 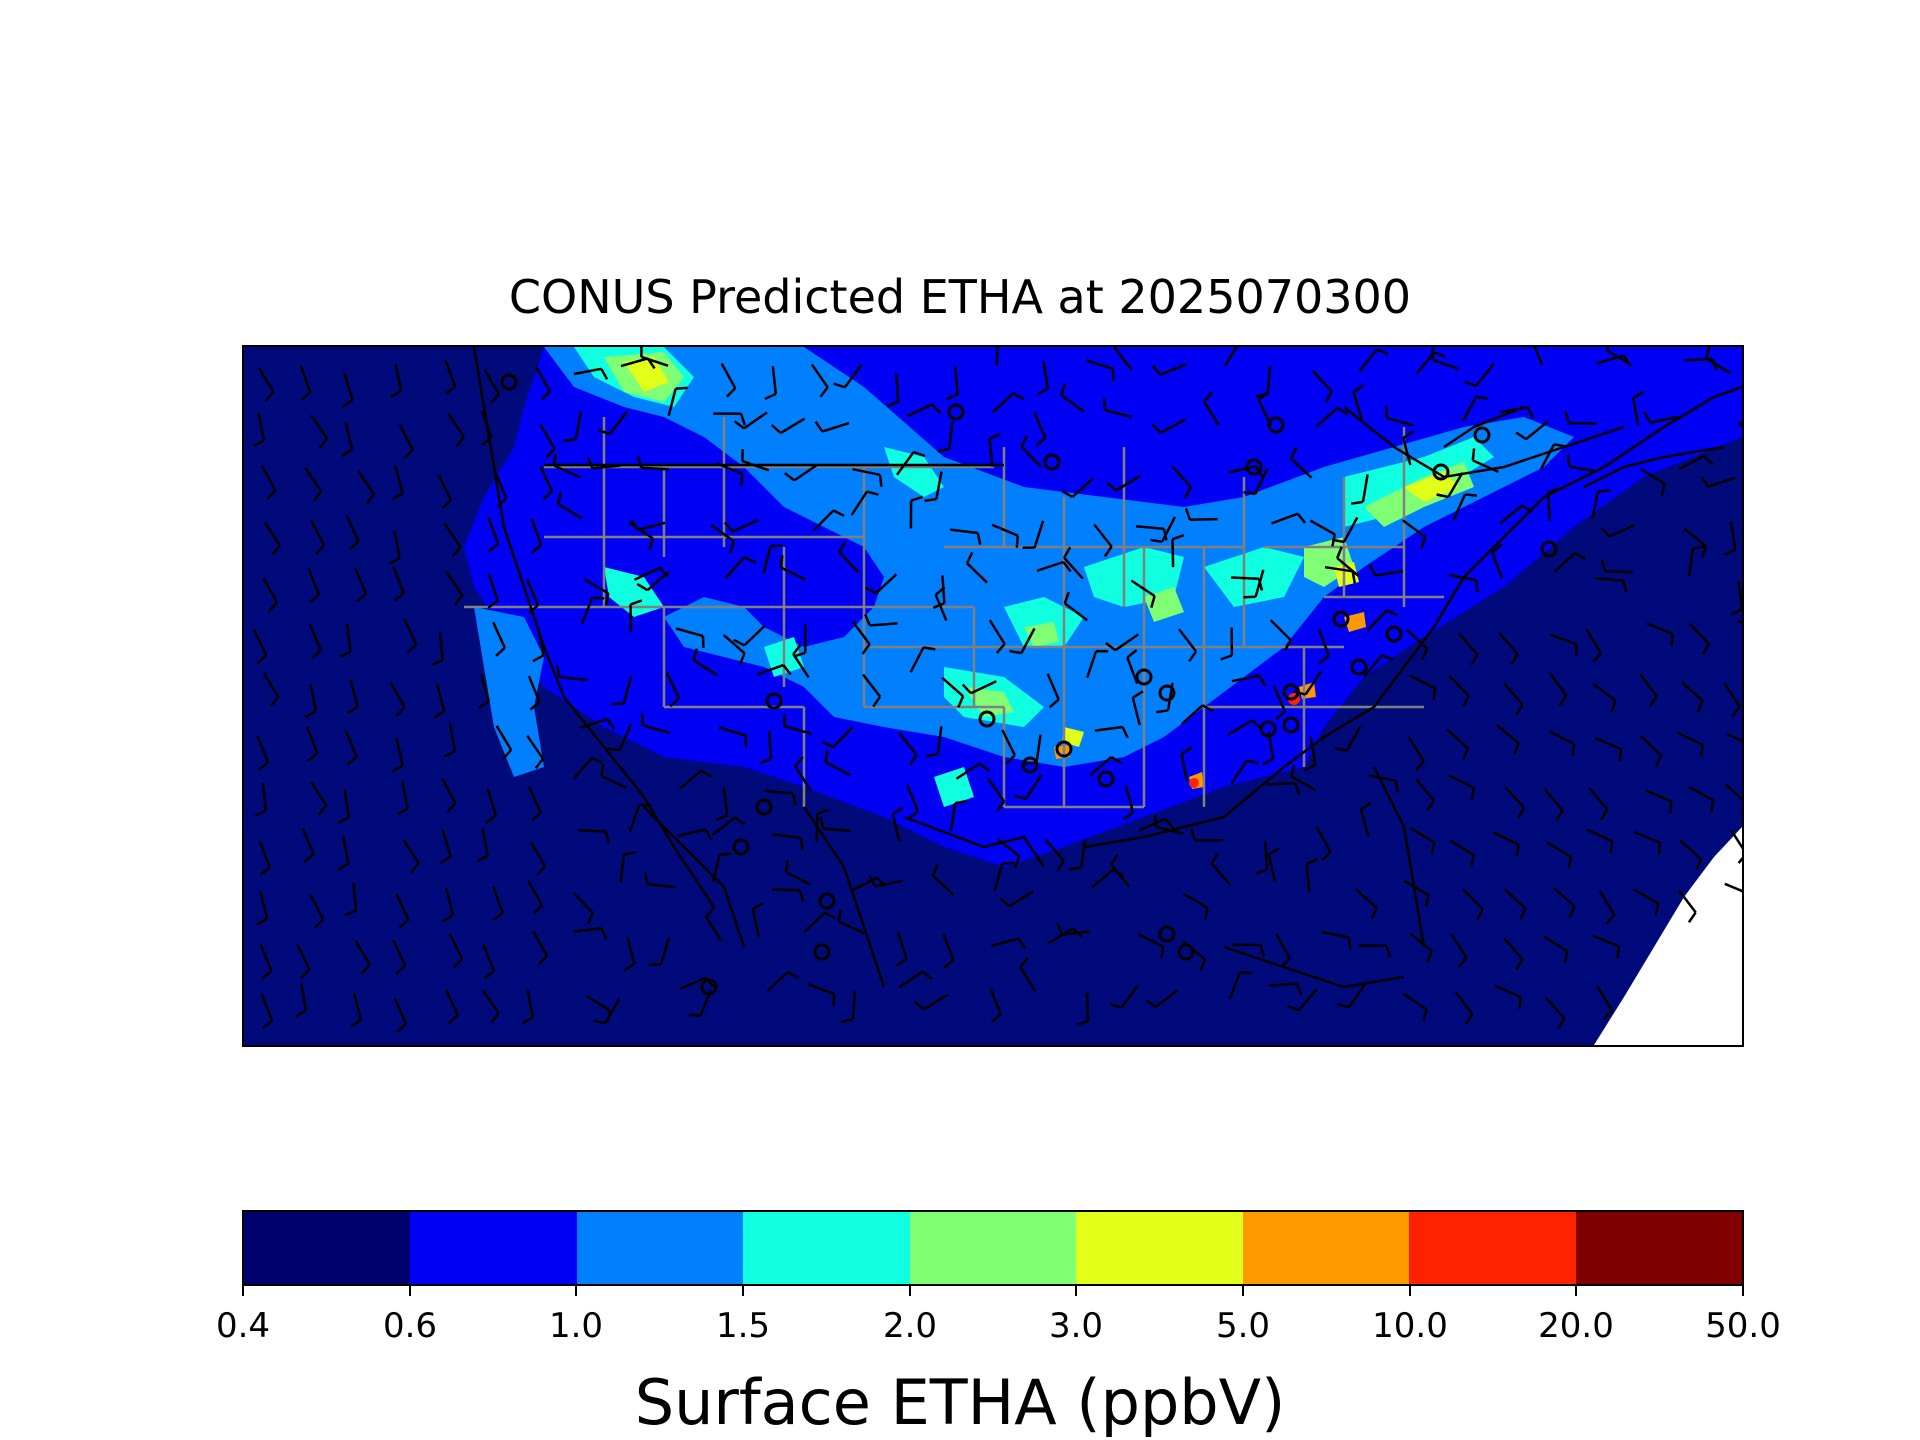 What do you see at coordinates (509, 692) in the screenshot?
I see `region-1.0-1.5-west` at bounding box center [509, 692].